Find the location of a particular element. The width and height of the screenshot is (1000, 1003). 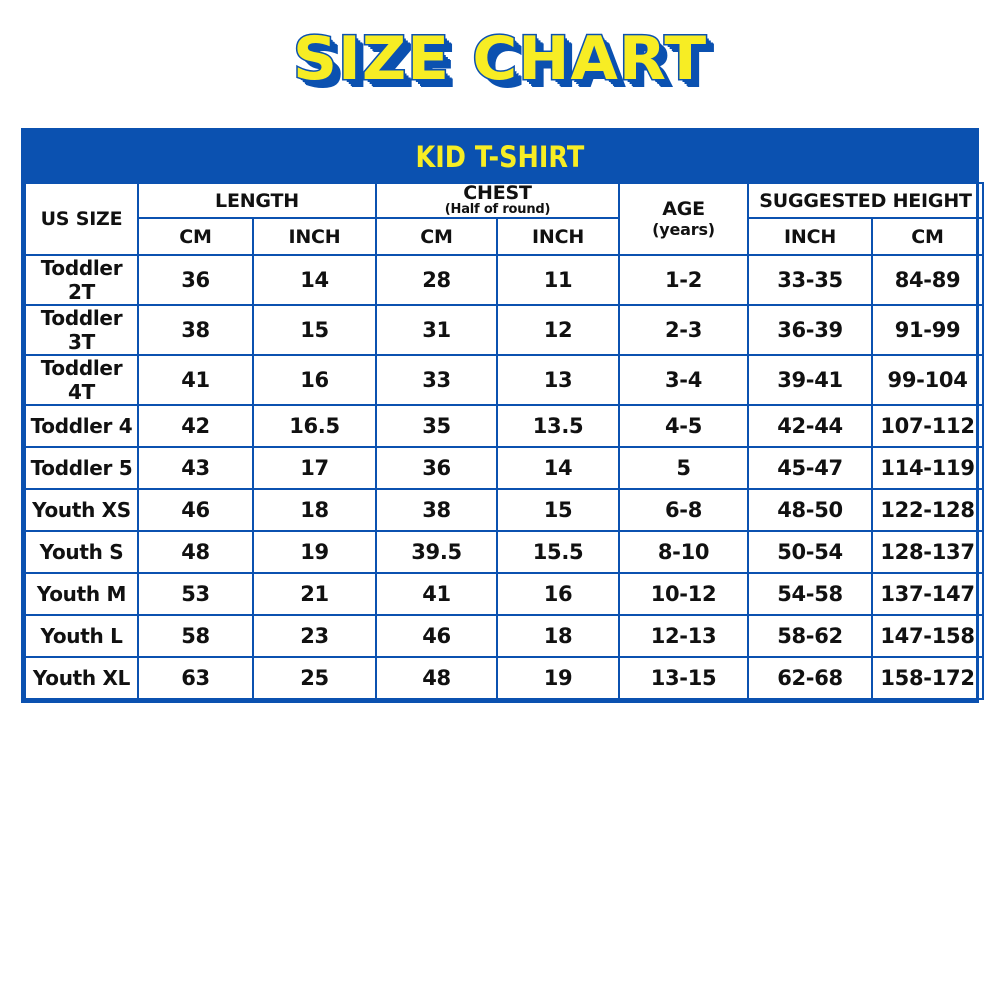

header-height-cm: CM is located at coordinates (928, 237).